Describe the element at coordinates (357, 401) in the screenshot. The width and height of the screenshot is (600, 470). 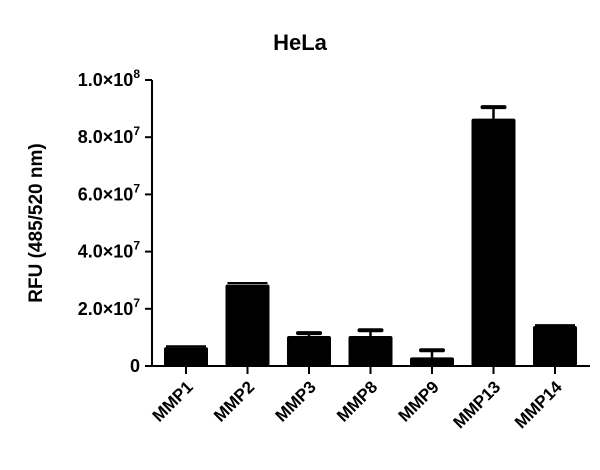
I see `x-tick-label: MMP8` at that location.